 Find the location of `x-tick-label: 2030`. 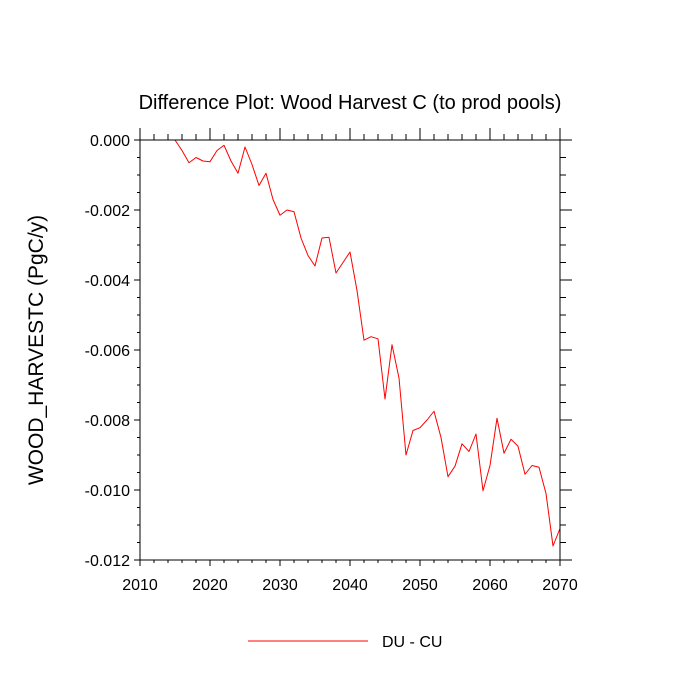

x-tick-label: 2030 is located at coordinates (280, 585).